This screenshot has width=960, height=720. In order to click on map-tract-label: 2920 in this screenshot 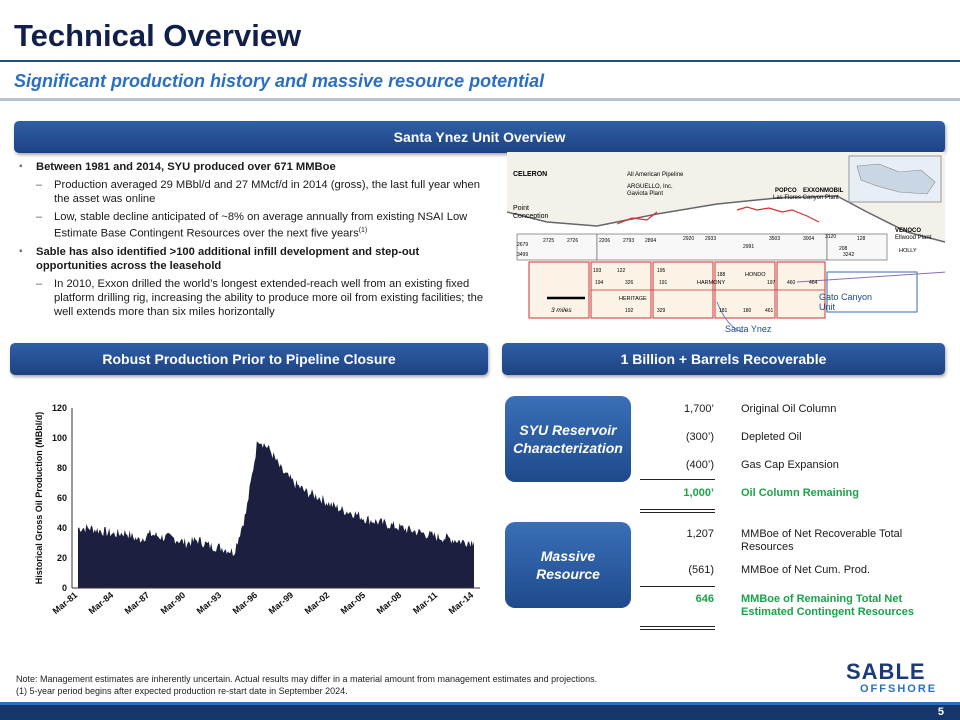, I will do `click(688, 239)`.